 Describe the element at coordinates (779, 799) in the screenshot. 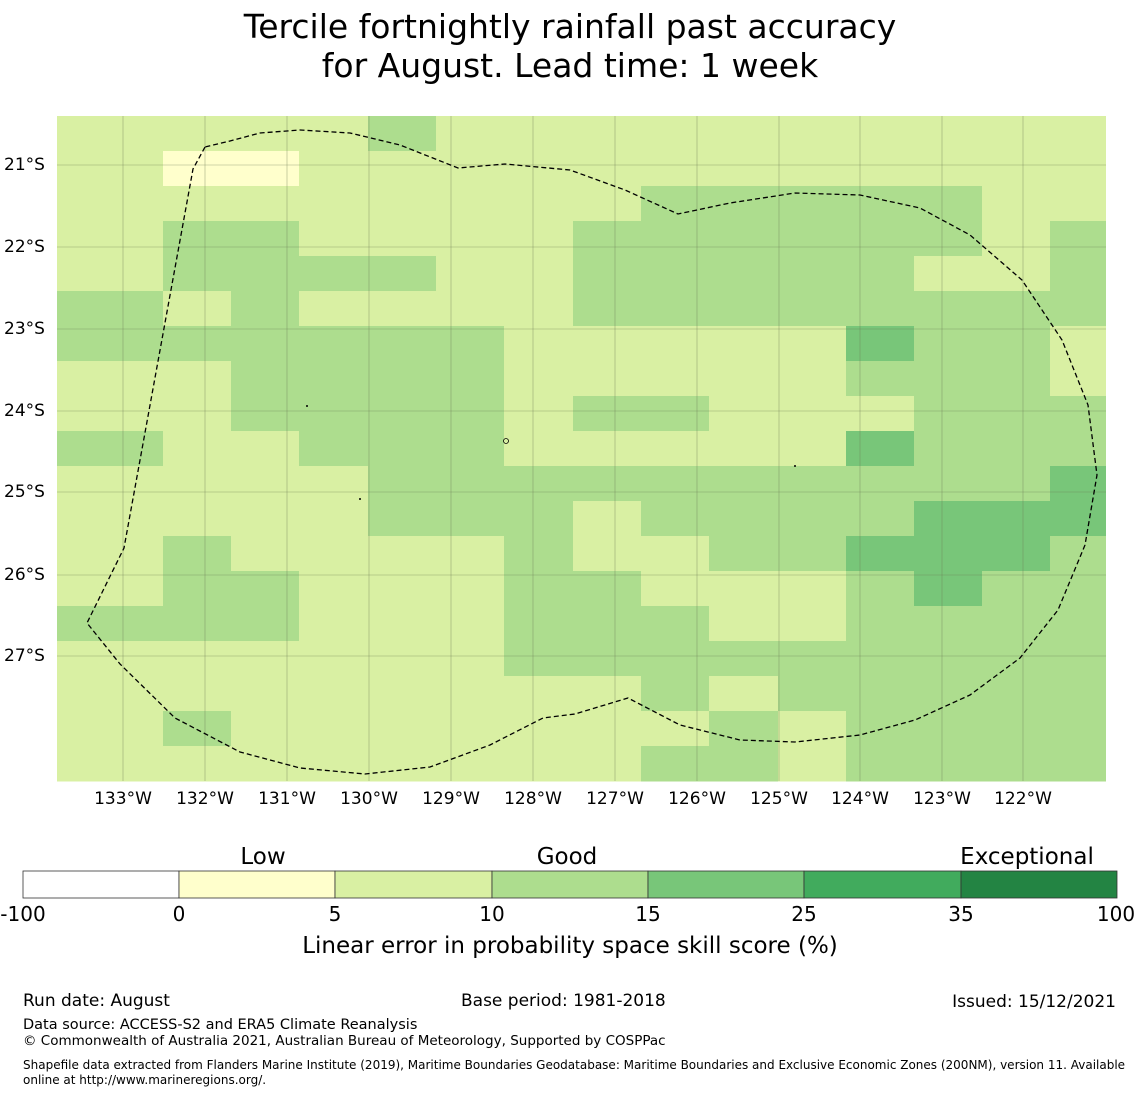

I see `lon-label: 125°W` at that location.